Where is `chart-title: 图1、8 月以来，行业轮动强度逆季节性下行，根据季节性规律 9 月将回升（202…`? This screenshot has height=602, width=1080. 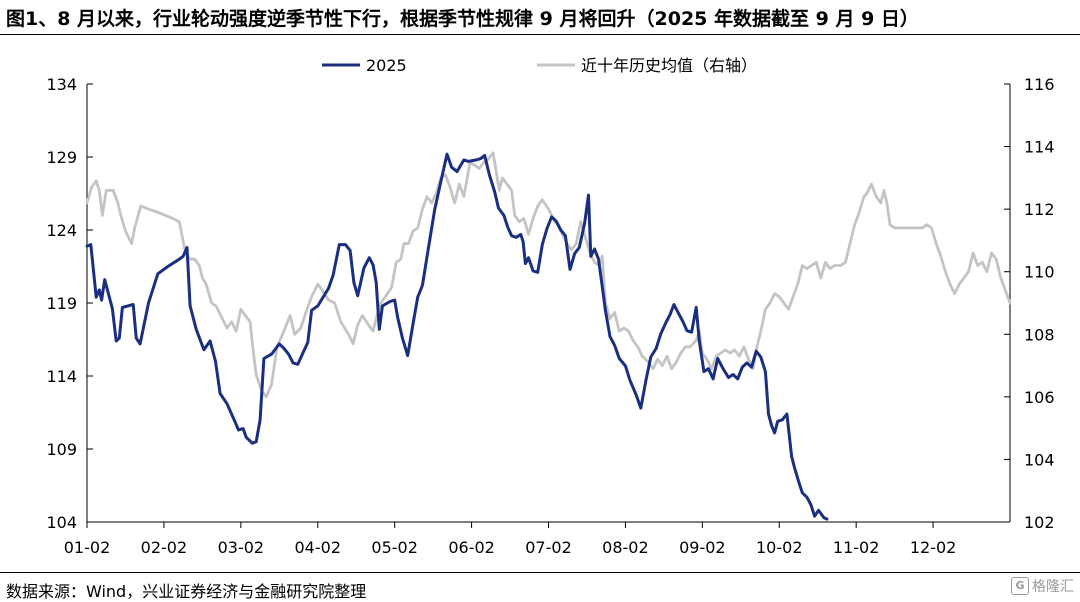 chart-title: 图1、8 月以来，行业轮动强度逆季节性下行，根据季节性规律 9 月将回升（202… is located at coordinates (462, 19).